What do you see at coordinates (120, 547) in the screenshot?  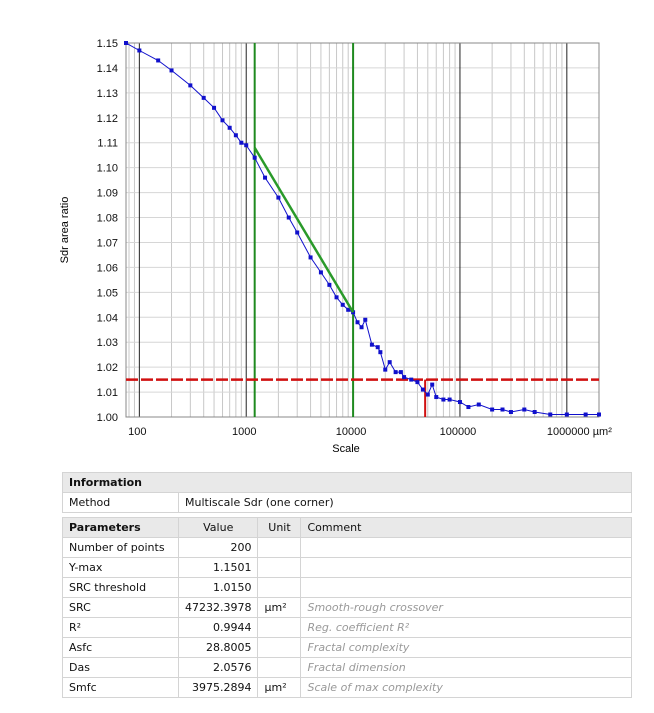 I see `param-name: Number of points` at bounding box center [120, 547].